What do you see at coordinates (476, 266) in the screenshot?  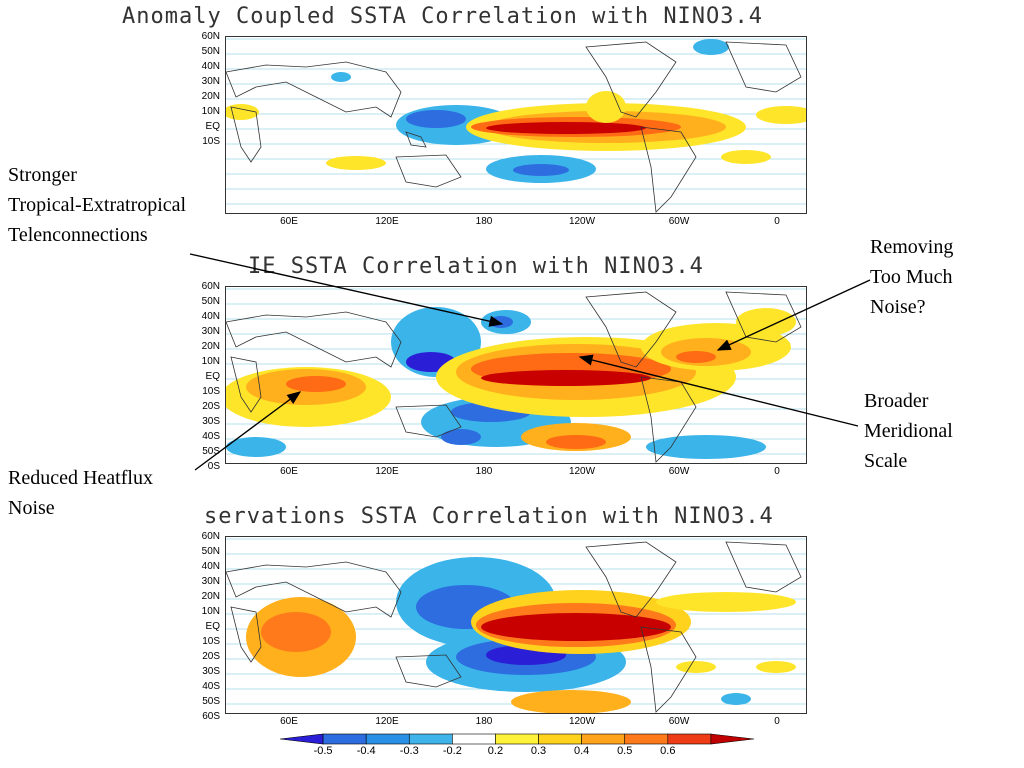 I see `panel2-title: IE SSTA Correlation with NINO3.4` at bounding box center [476, 266].